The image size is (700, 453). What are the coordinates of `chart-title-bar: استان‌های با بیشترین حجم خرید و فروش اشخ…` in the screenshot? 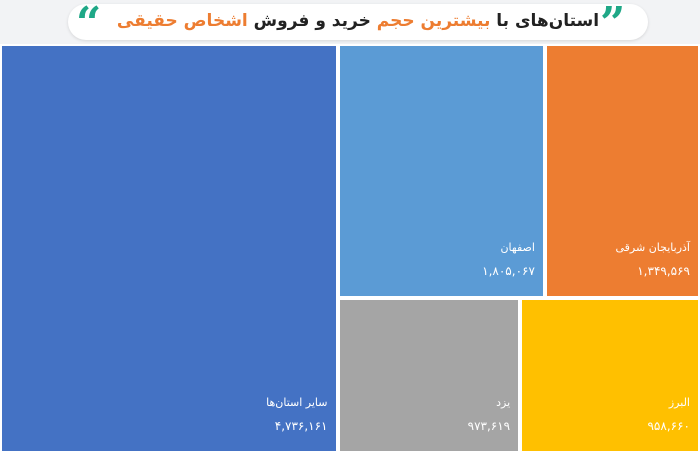 It's located at (358, 22).